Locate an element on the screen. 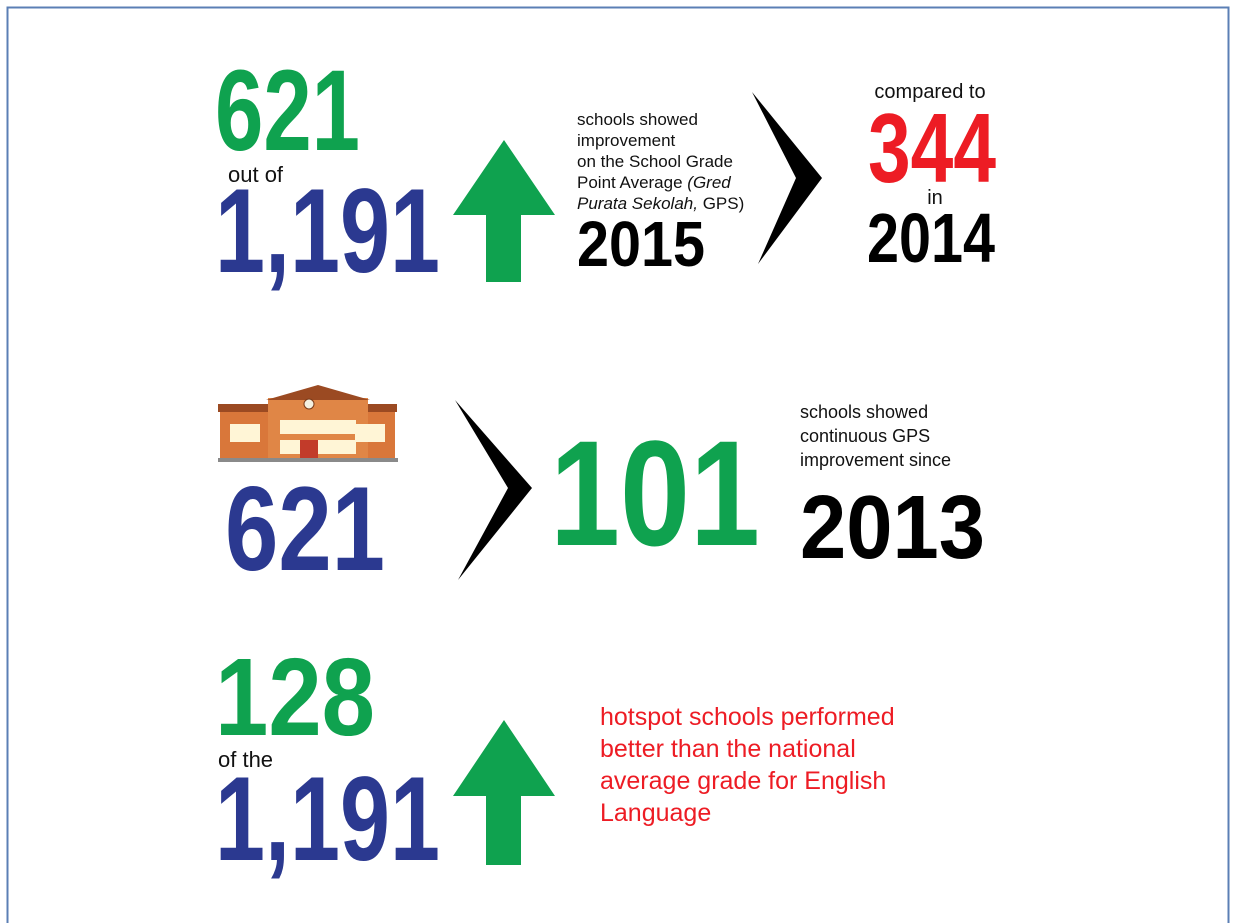 Image resolution: width=1236 pixels, height=923 pixels. connector: of the is located at coordinates (245, 759).